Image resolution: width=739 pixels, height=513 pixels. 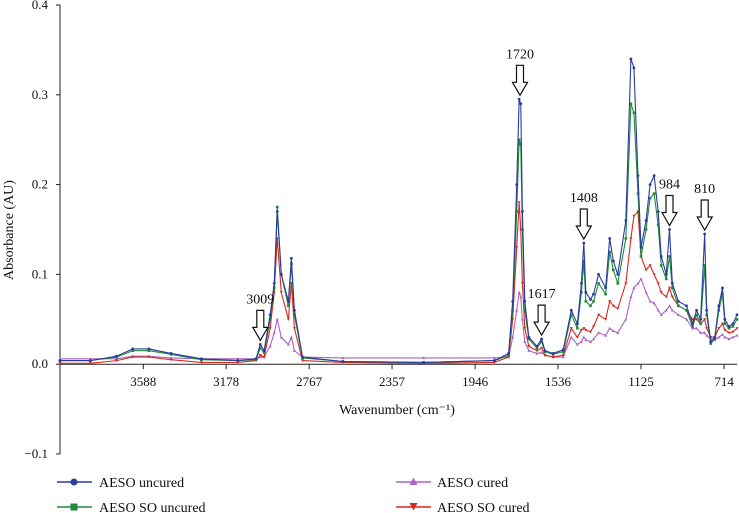 I want to click on peak-label: 1617, so click(x=542, y=294).